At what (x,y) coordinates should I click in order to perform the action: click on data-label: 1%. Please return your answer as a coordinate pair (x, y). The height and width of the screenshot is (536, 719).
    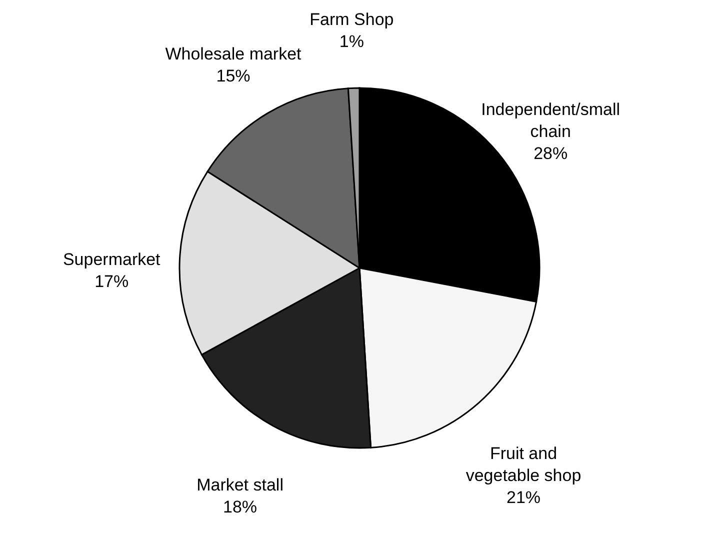
    Looking at the image, I should click on (351, 42).